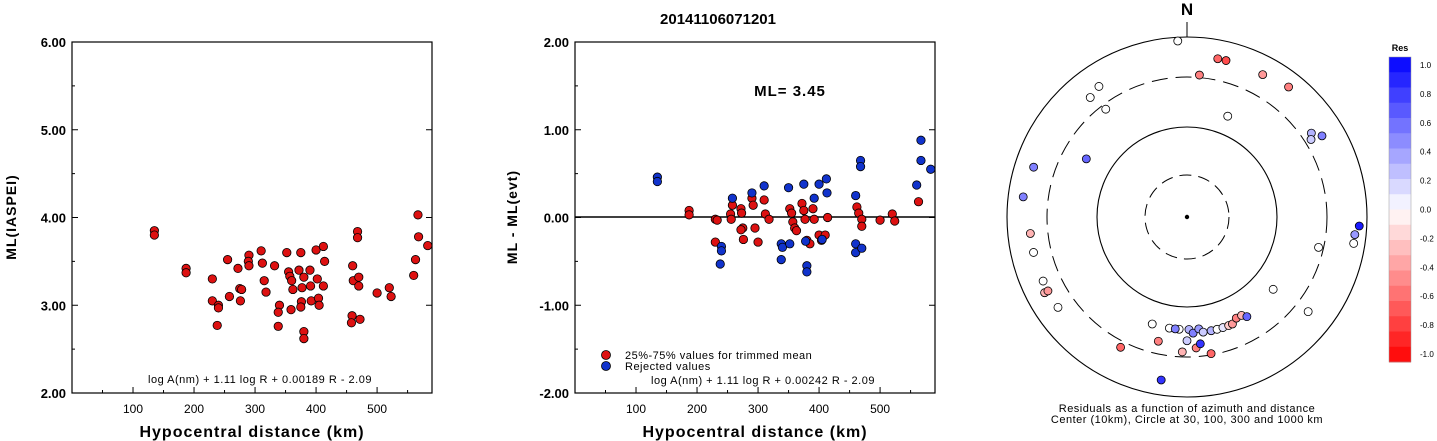  Describe the element at coordinates (11, 216) in the screenshot. I see `ml-y-axis-label: ML(IASPEI)` at that location.